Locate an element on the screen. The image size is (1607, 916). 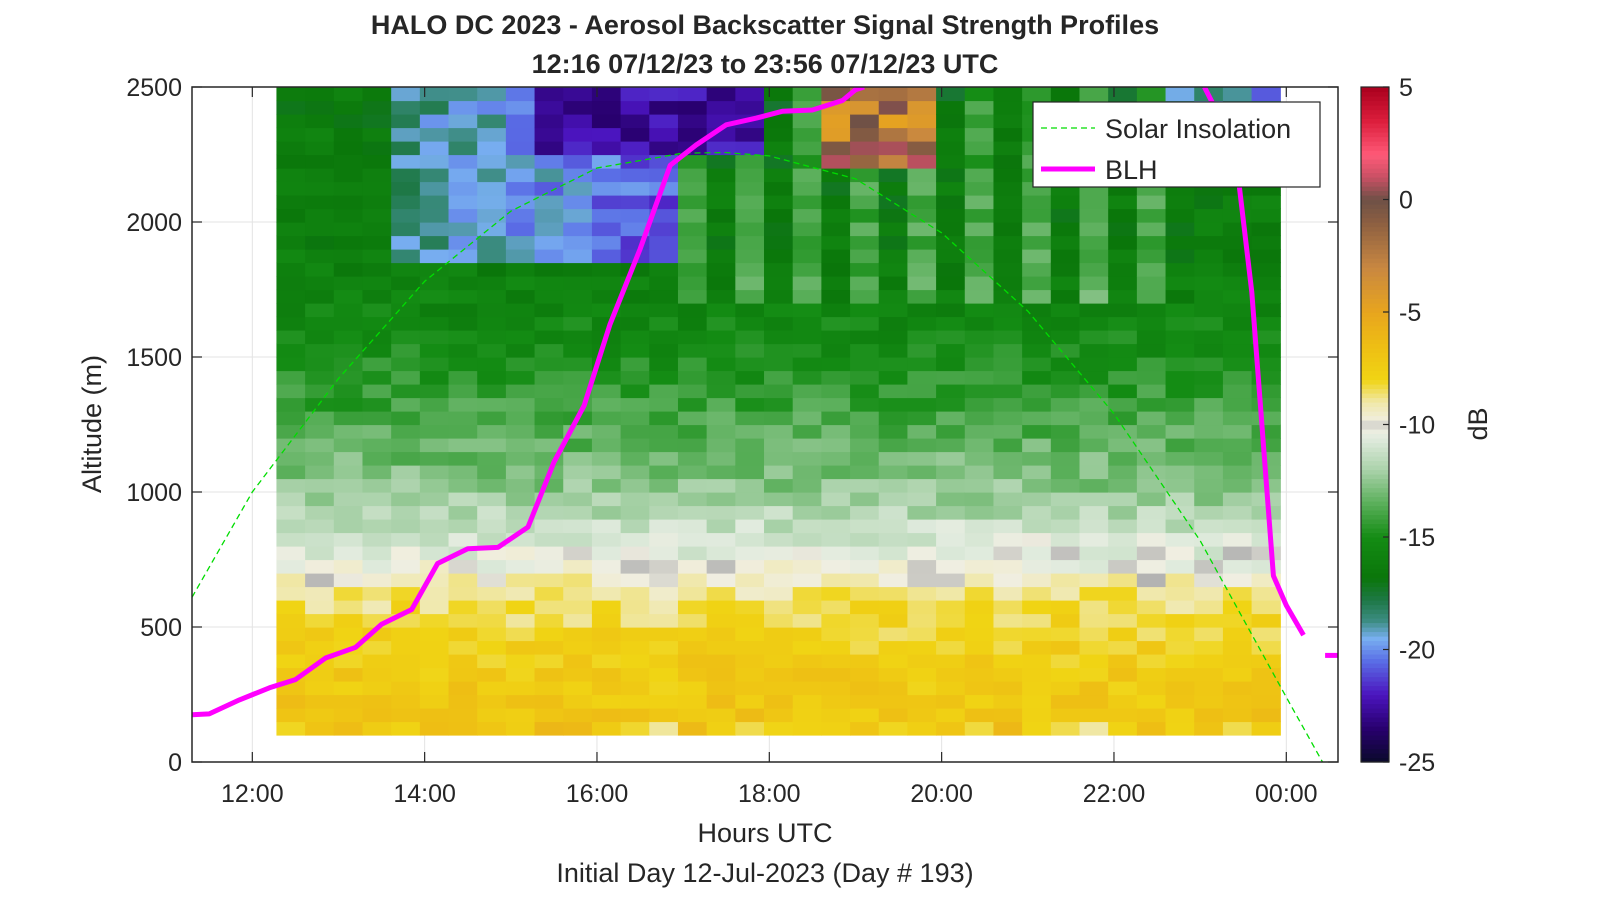
legend-box is located at coordinates (1176, 144).